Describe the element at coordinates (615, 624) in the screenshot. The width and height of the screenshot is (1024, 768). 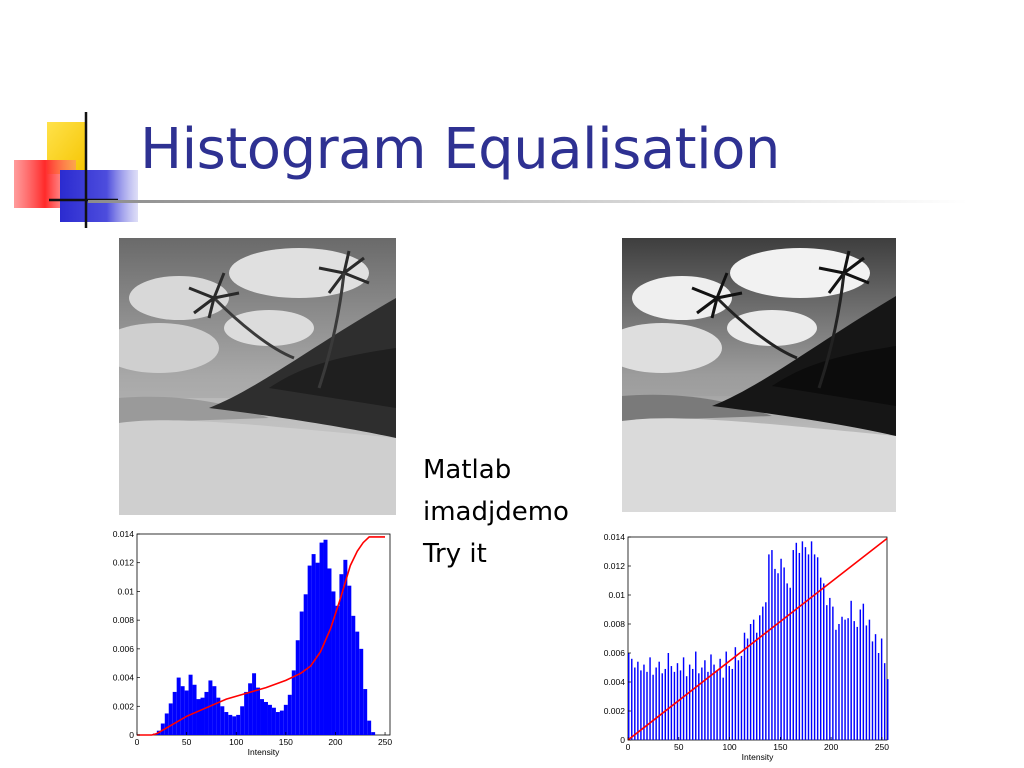
I see `y-tick-label: 0.008` at that location.